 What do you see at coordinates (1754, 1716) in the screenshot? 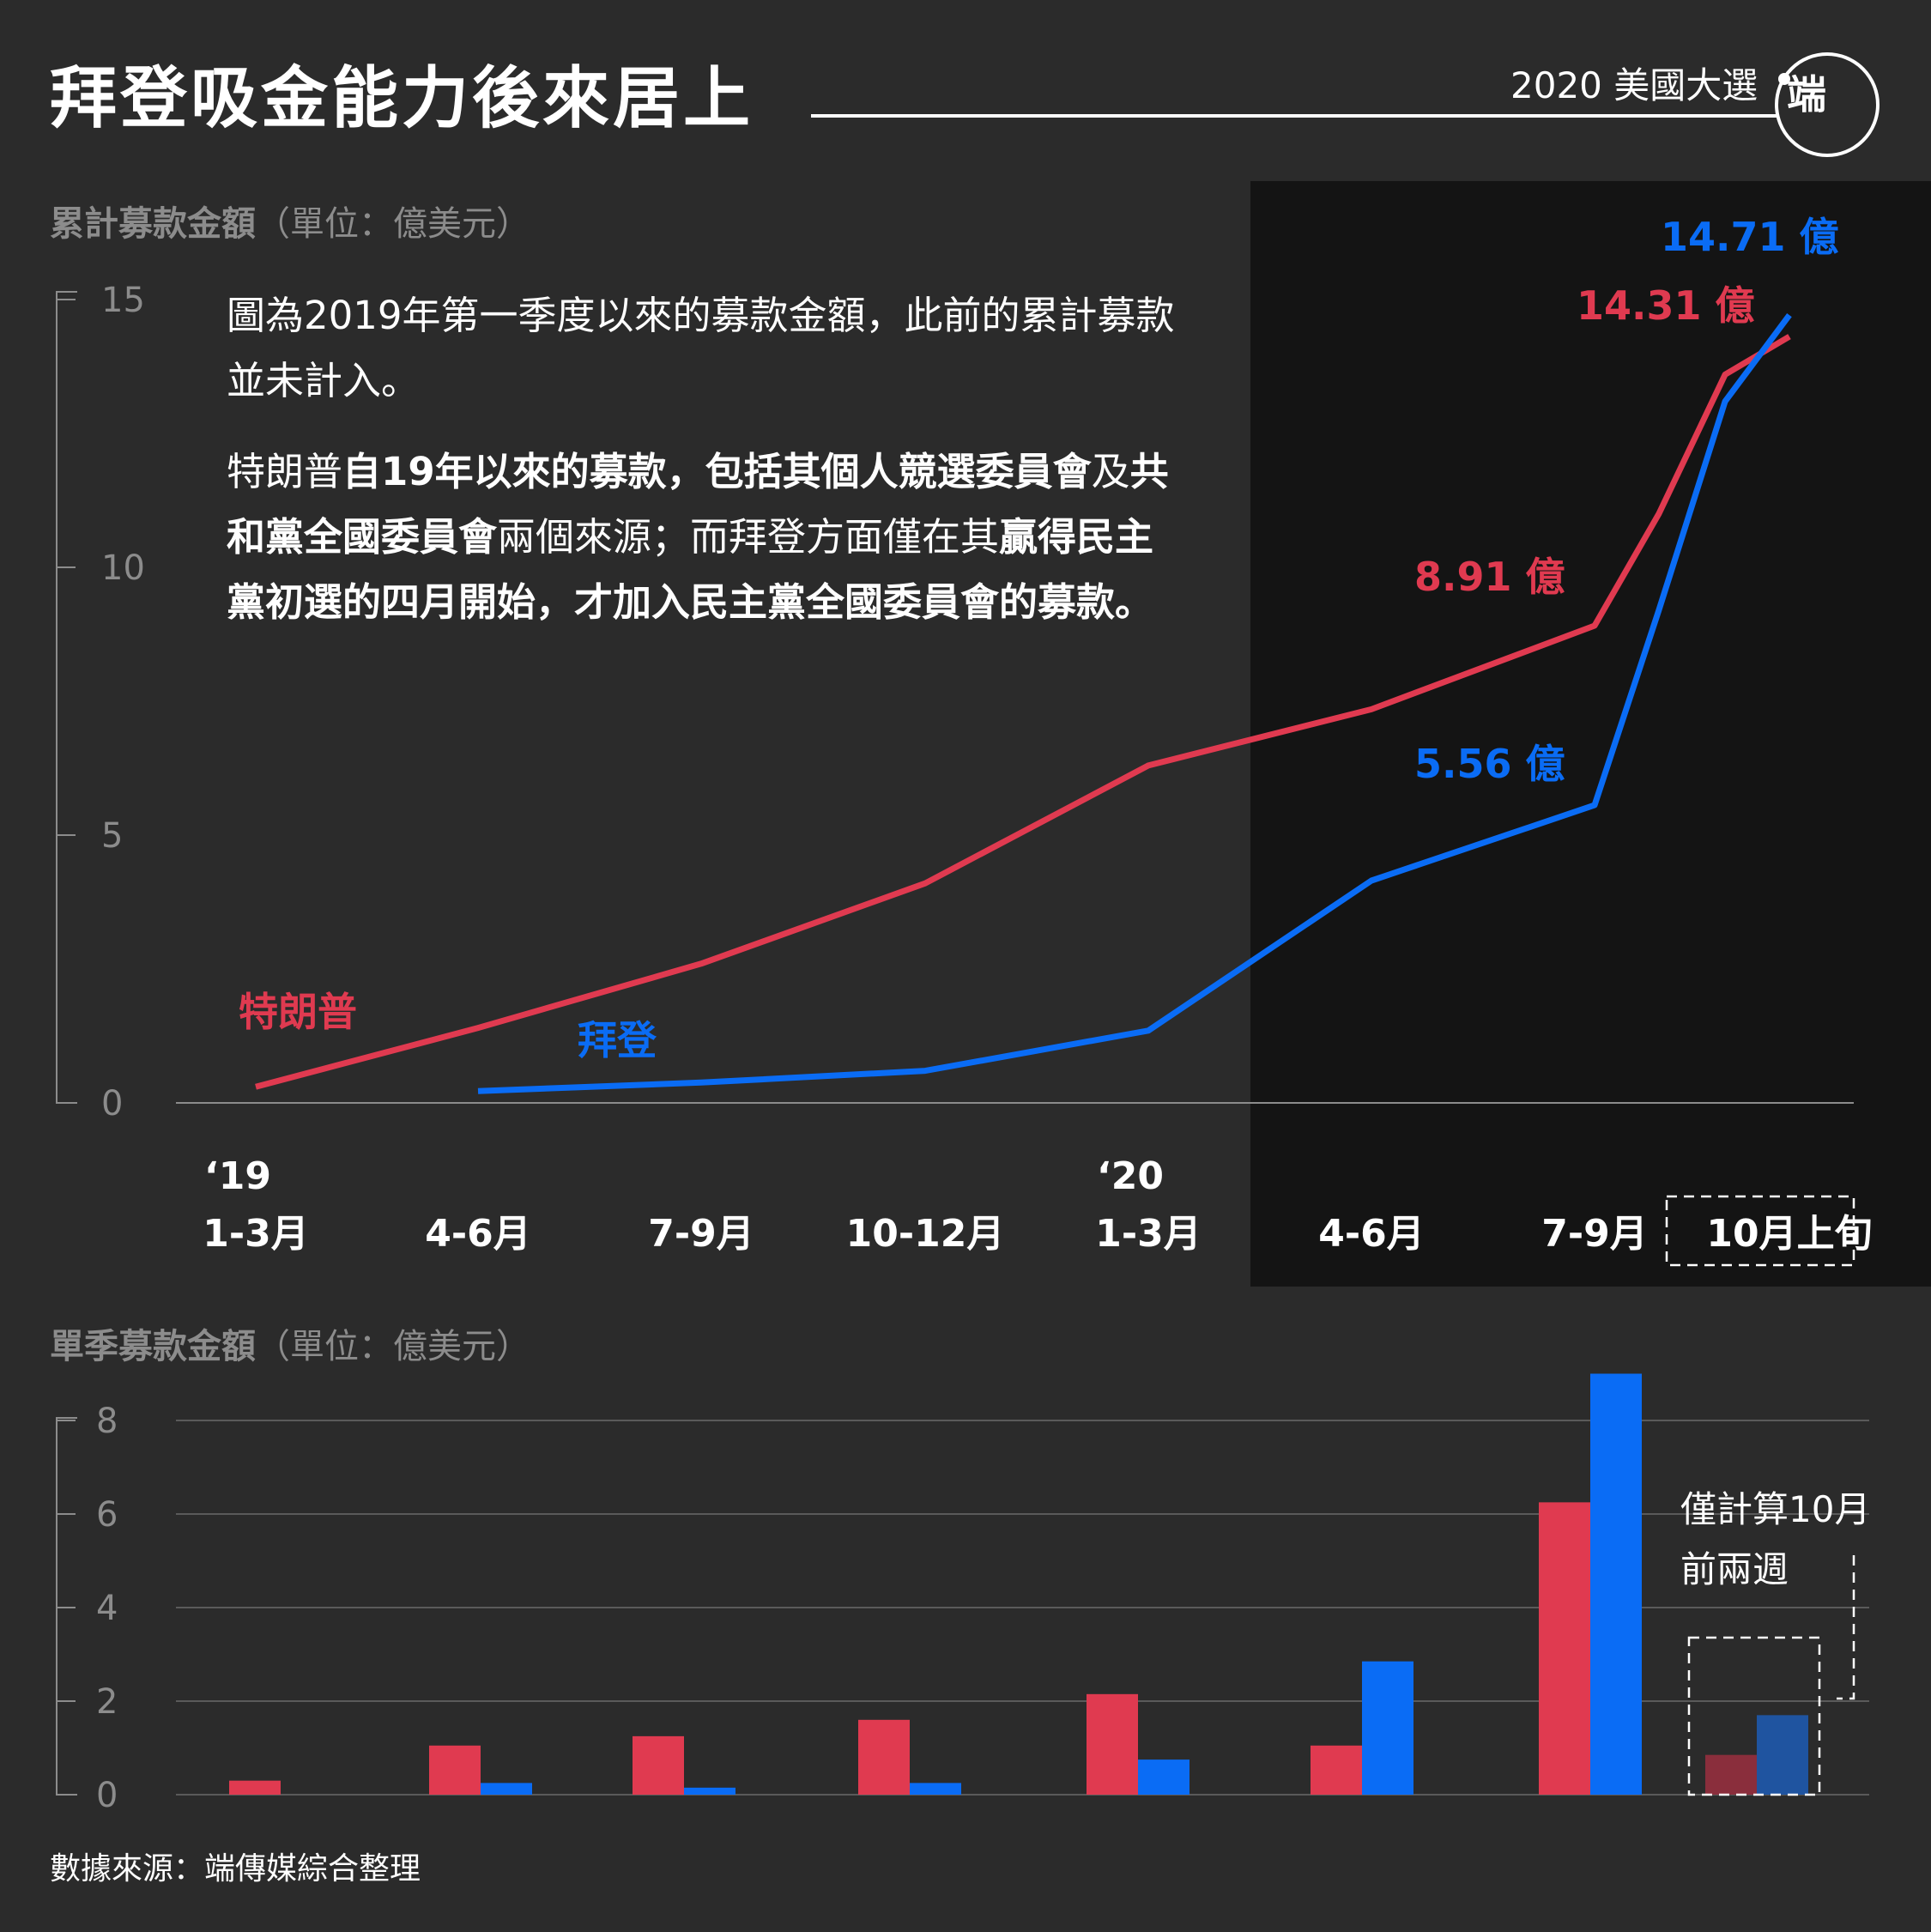
I see `partial-bar-marker` at bounding box center [1754, 1716].